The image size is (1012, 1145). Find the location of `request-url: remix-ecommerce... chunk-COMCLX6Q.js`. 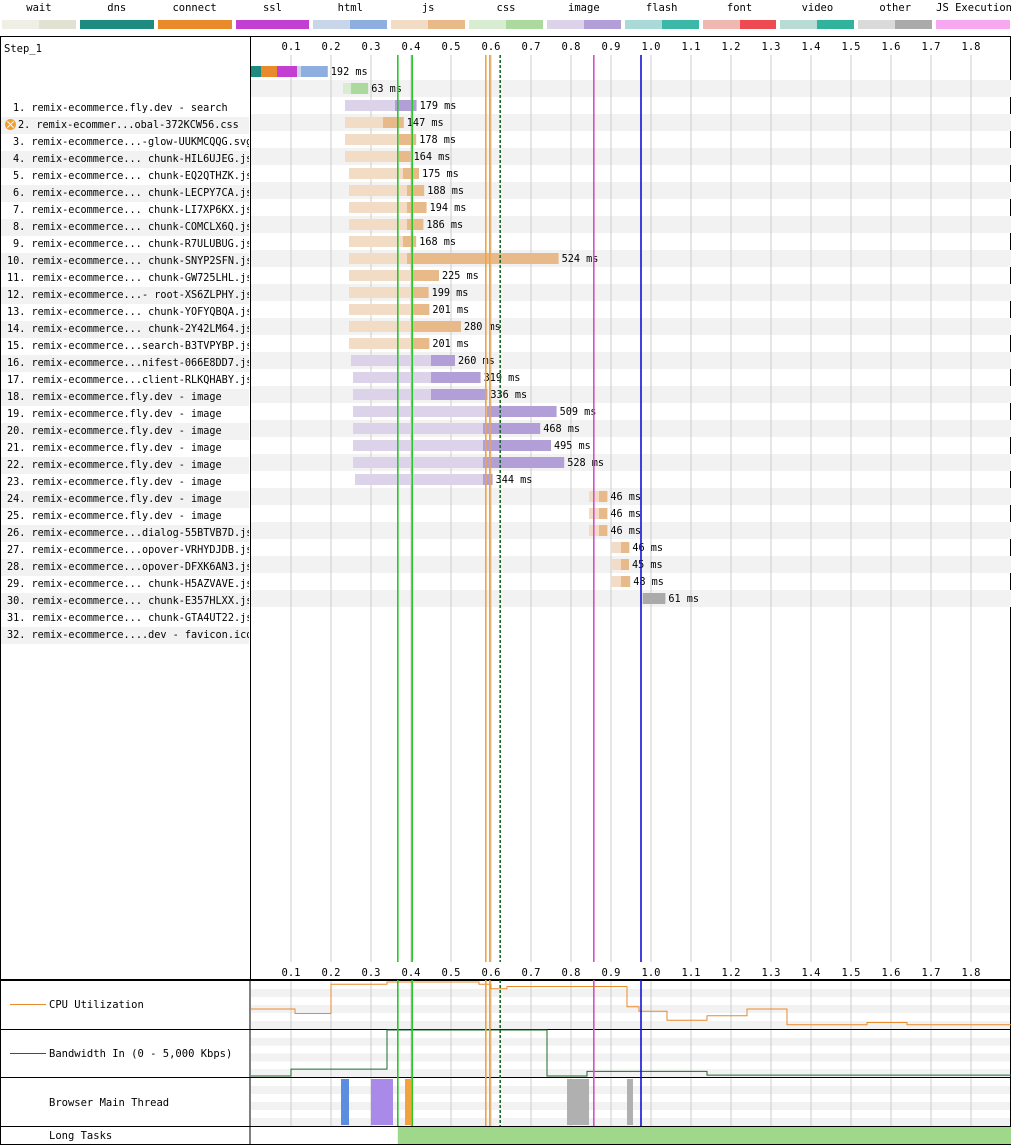

request-url: remix-ecommerce... chunk-COMCLX6Q.js is located at coordinates (140, 227).